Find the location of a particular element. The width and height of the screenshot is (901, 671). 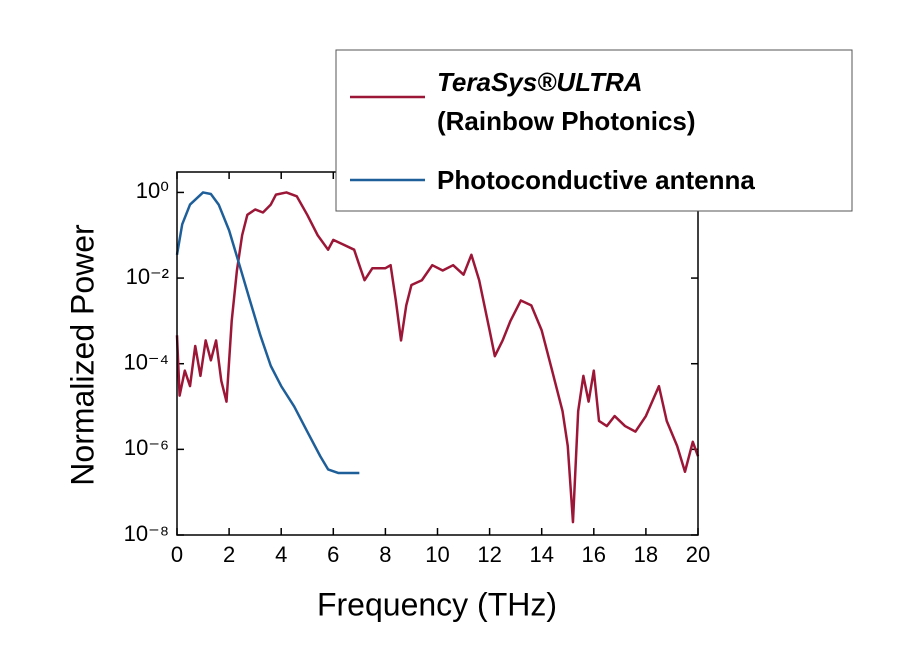

x-tick-label: 6 is located at coordinates (333, 554).